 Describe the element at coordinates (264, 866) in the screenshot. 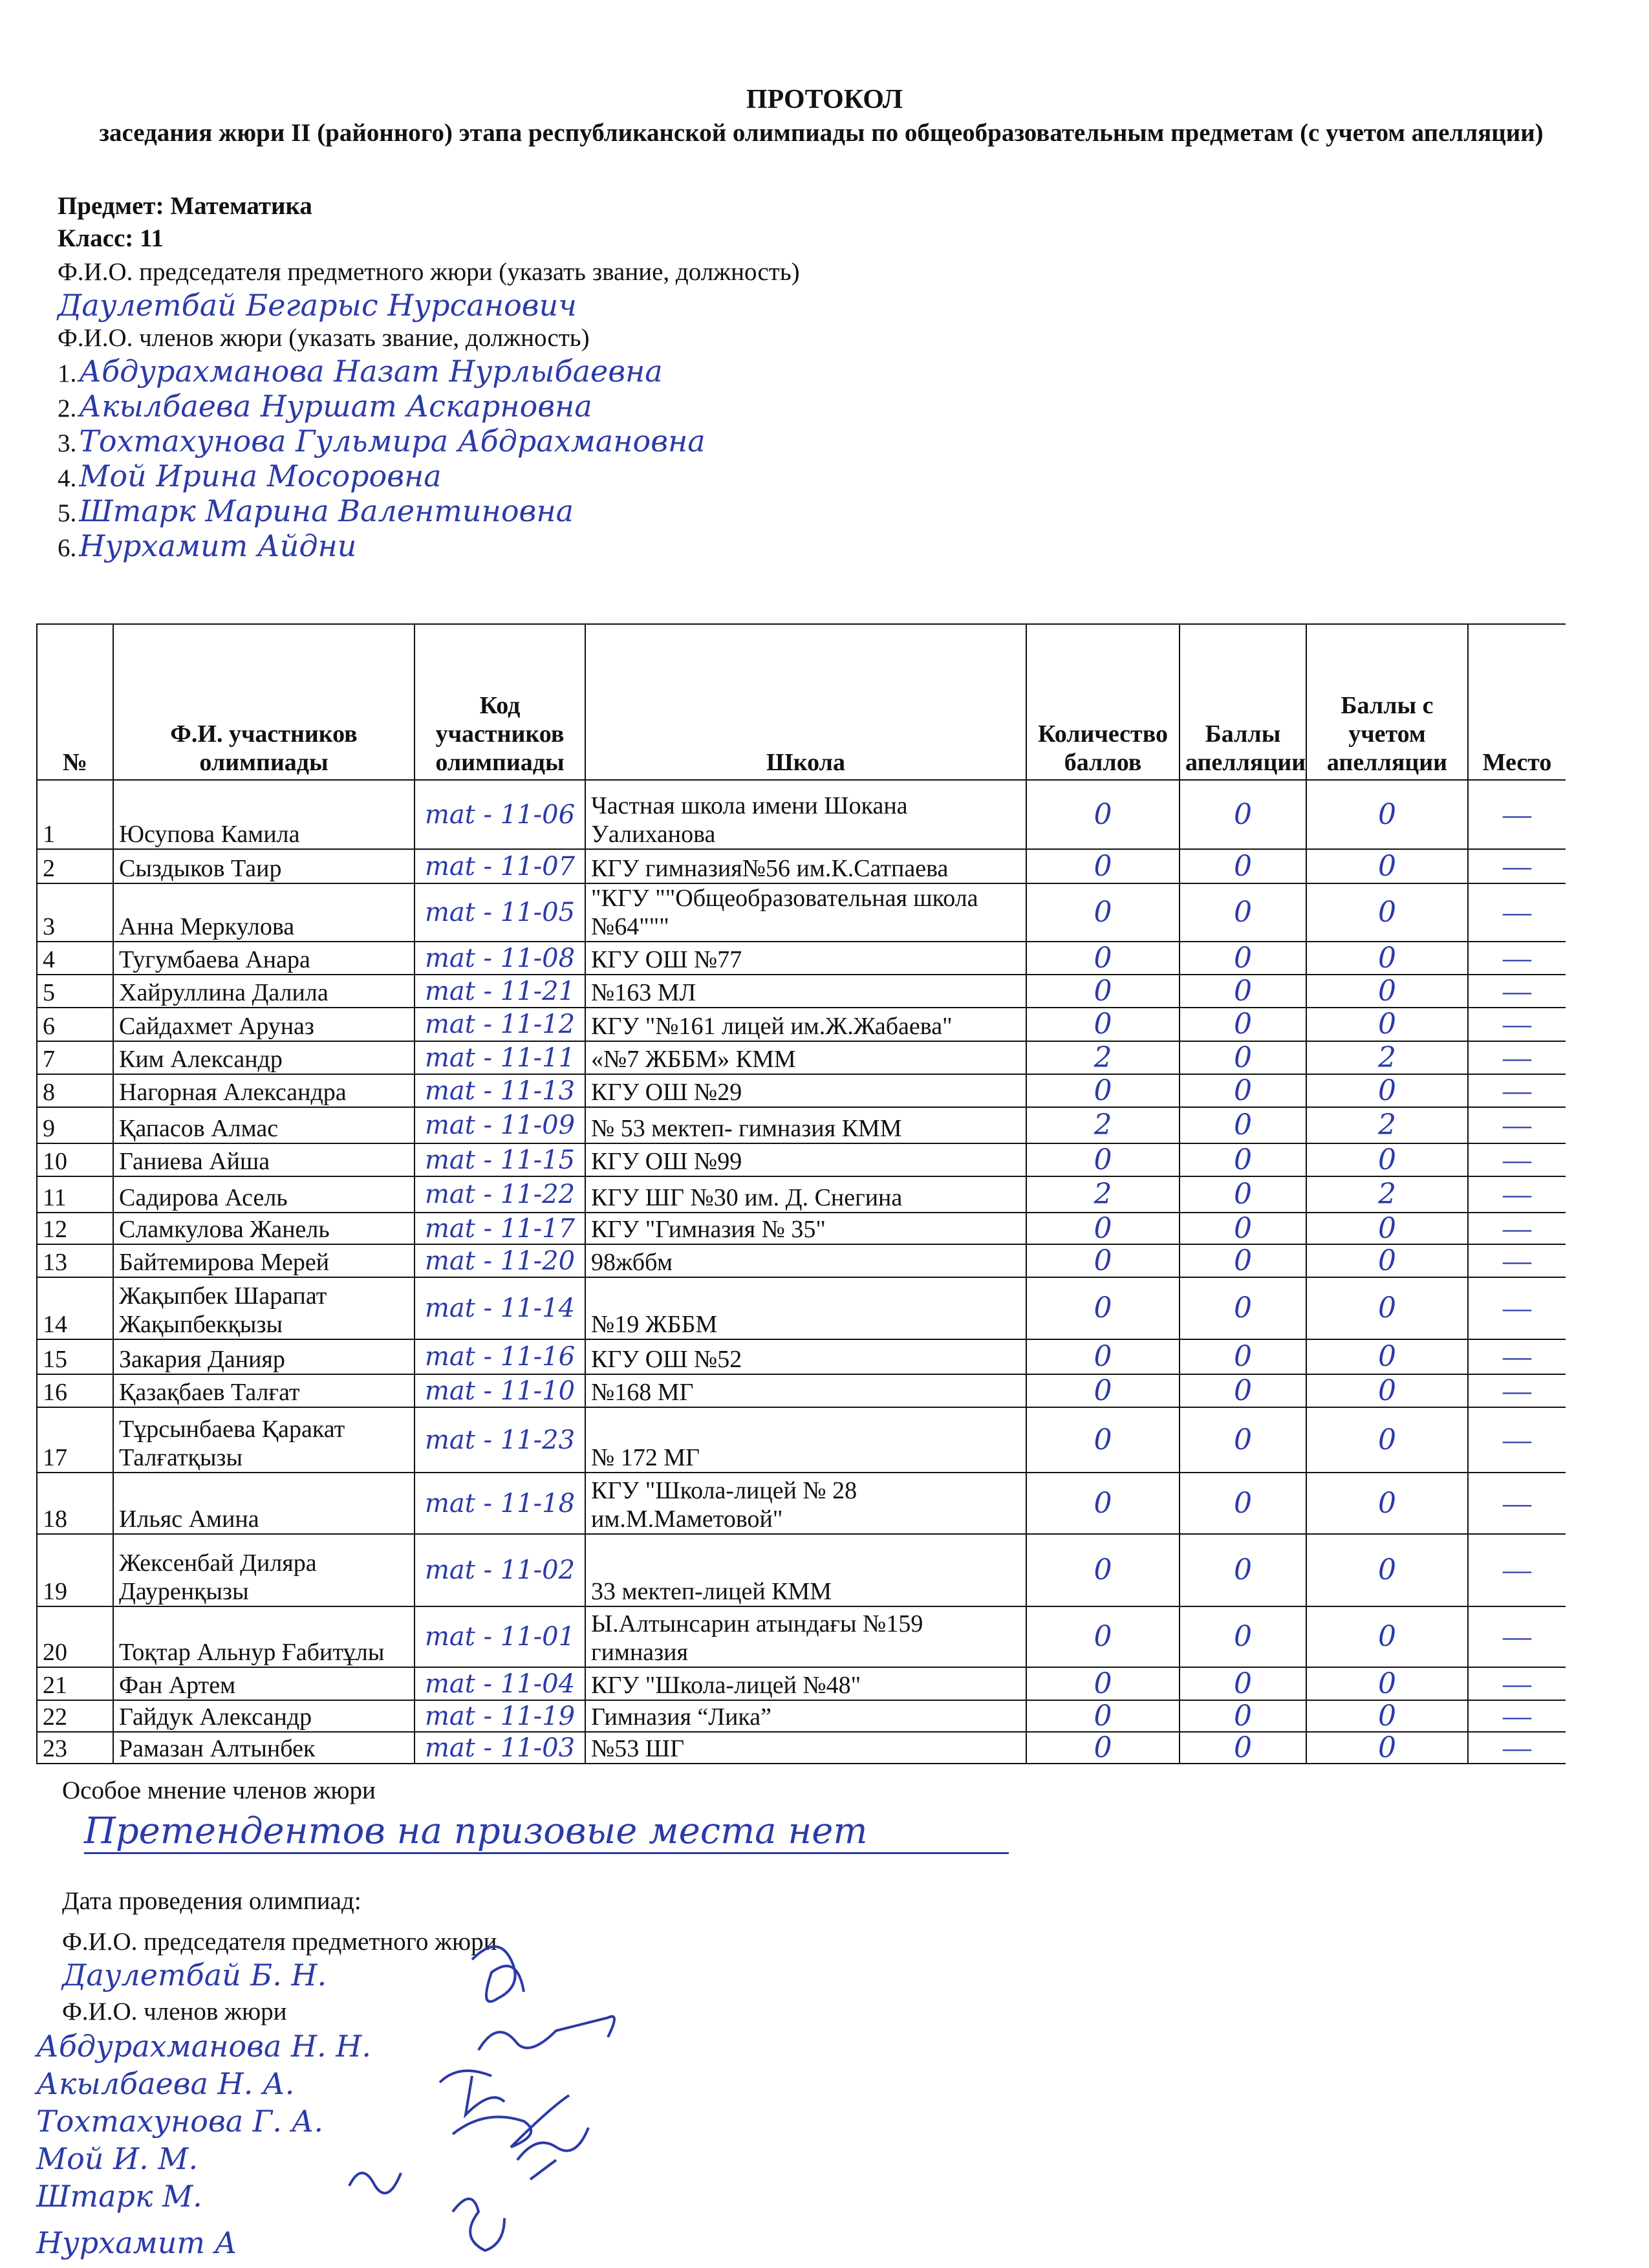

I see `participant-name: Сыздыков Таир` at that location.